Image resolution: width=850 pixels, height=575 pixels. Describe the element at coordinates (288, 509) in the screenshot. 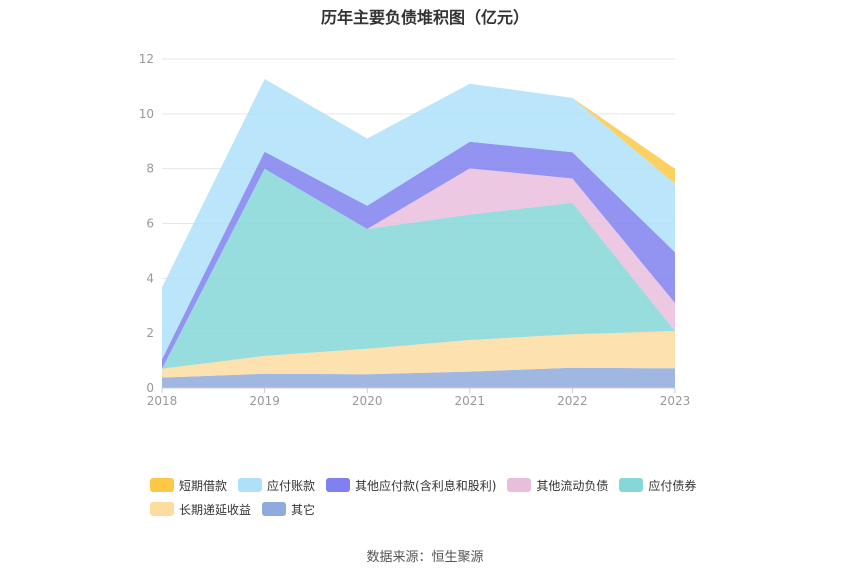

I see `legend-item: 其它` at that location.